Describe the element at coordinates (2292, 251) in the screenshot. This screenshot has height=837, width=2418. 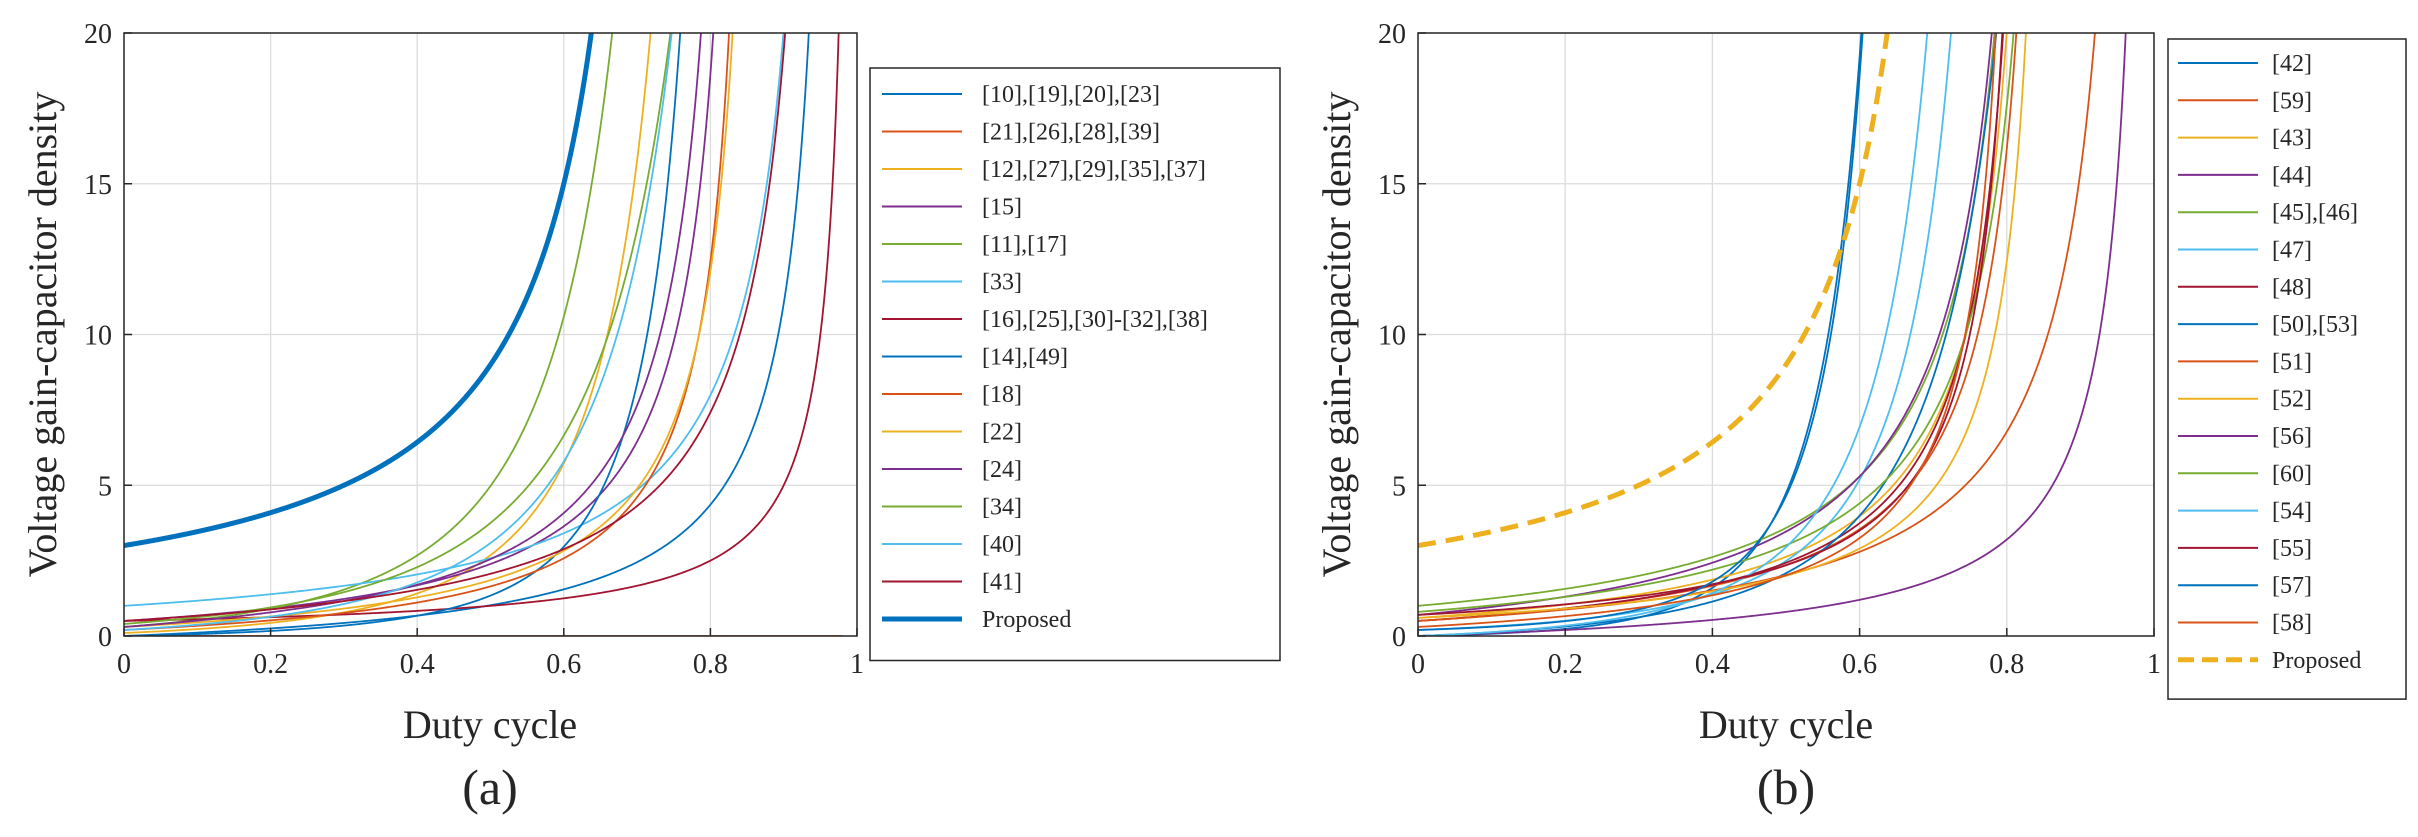
I see `legend-entry-5: [47]` at that location.